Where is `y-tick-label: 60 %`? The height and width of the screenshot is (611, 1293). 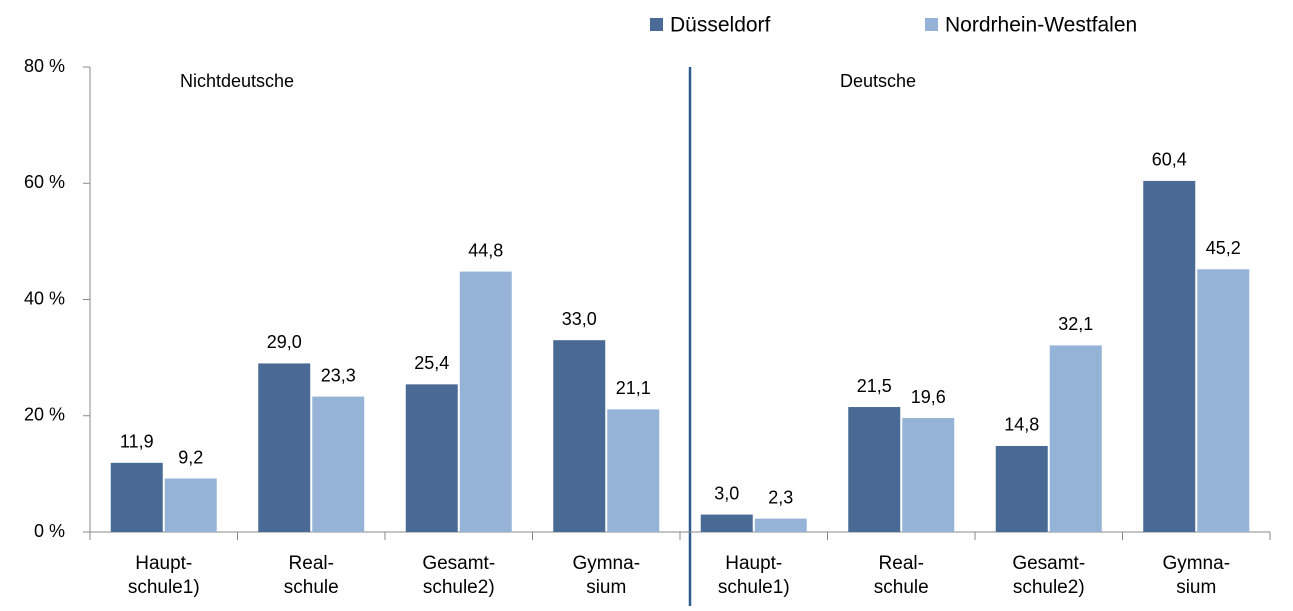 y-tick-label: 60 % is located at coordinates (44, 182).